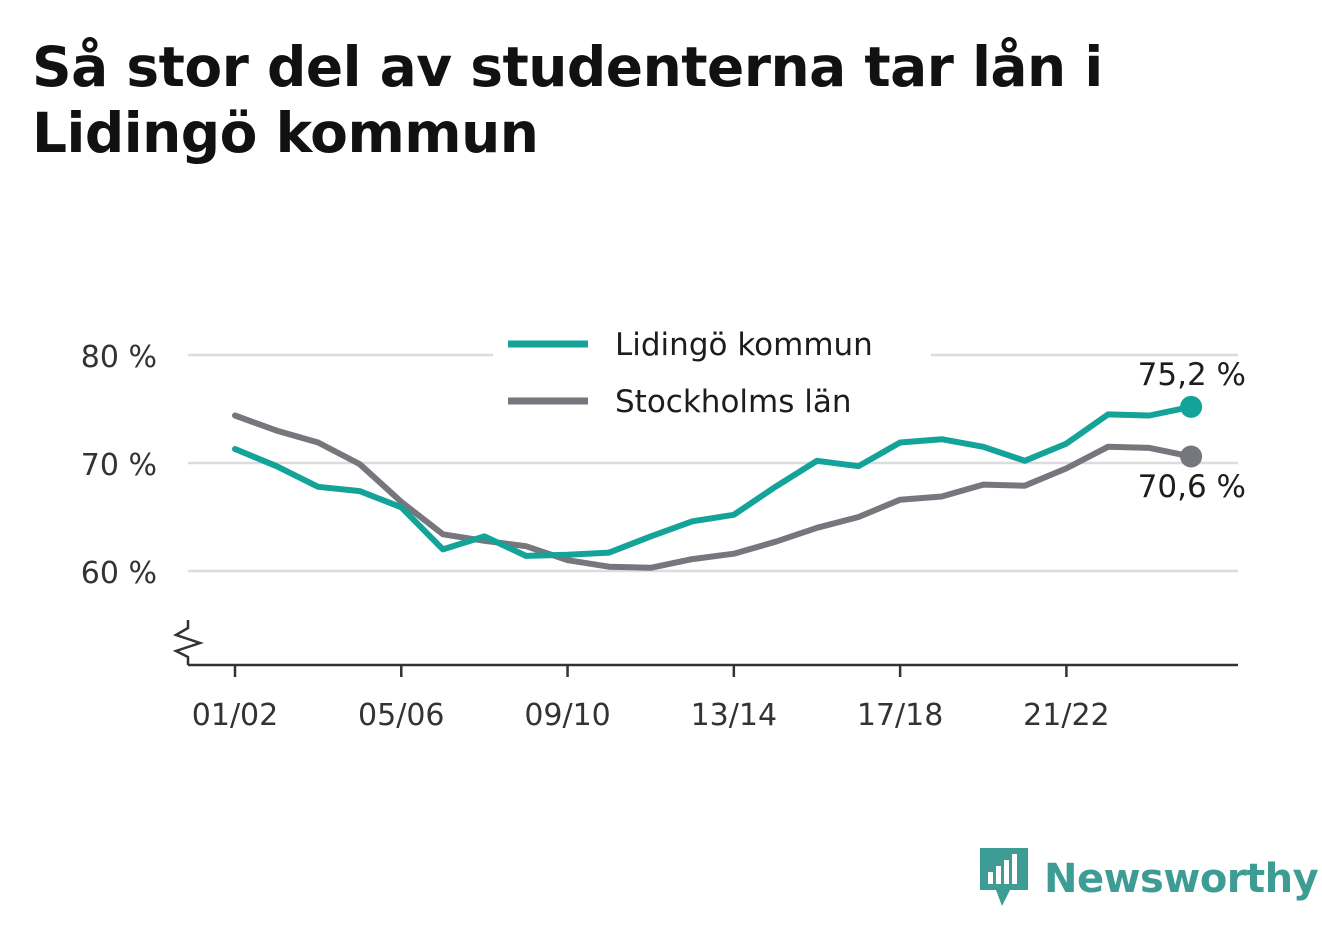 The width and height of the screenshot is (1322, 939). I want to click on legend-label: Lidingö kommun, so click(744, 345).